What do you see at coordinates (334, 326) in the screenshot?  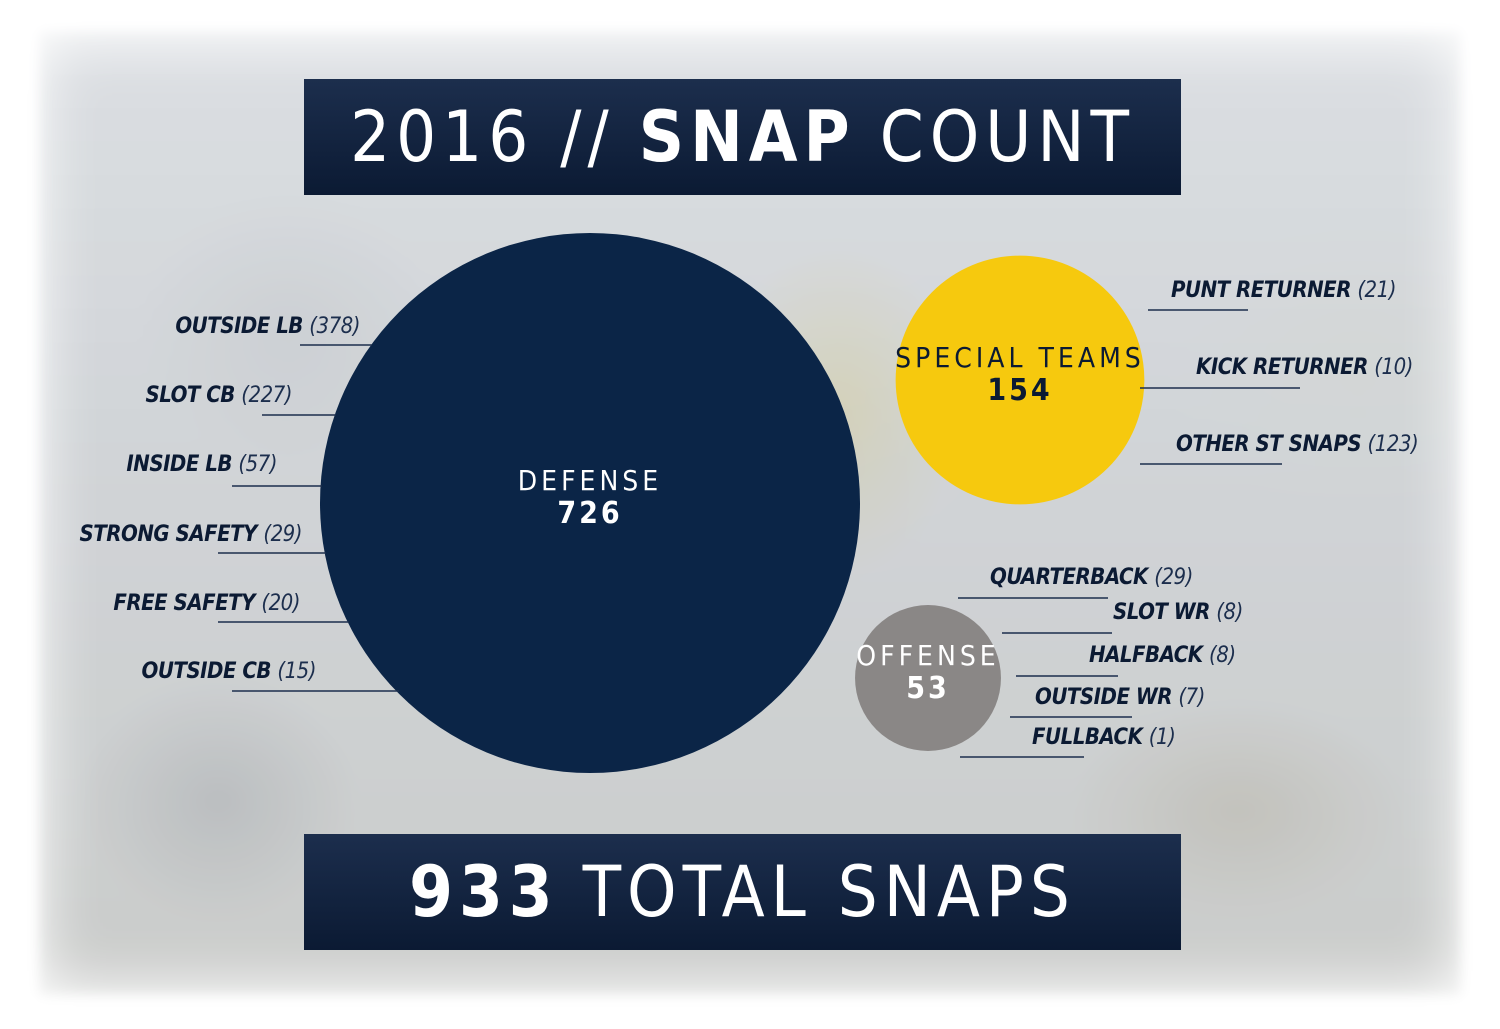 I see `position-value: (378)` at bounding box center [334, 326].